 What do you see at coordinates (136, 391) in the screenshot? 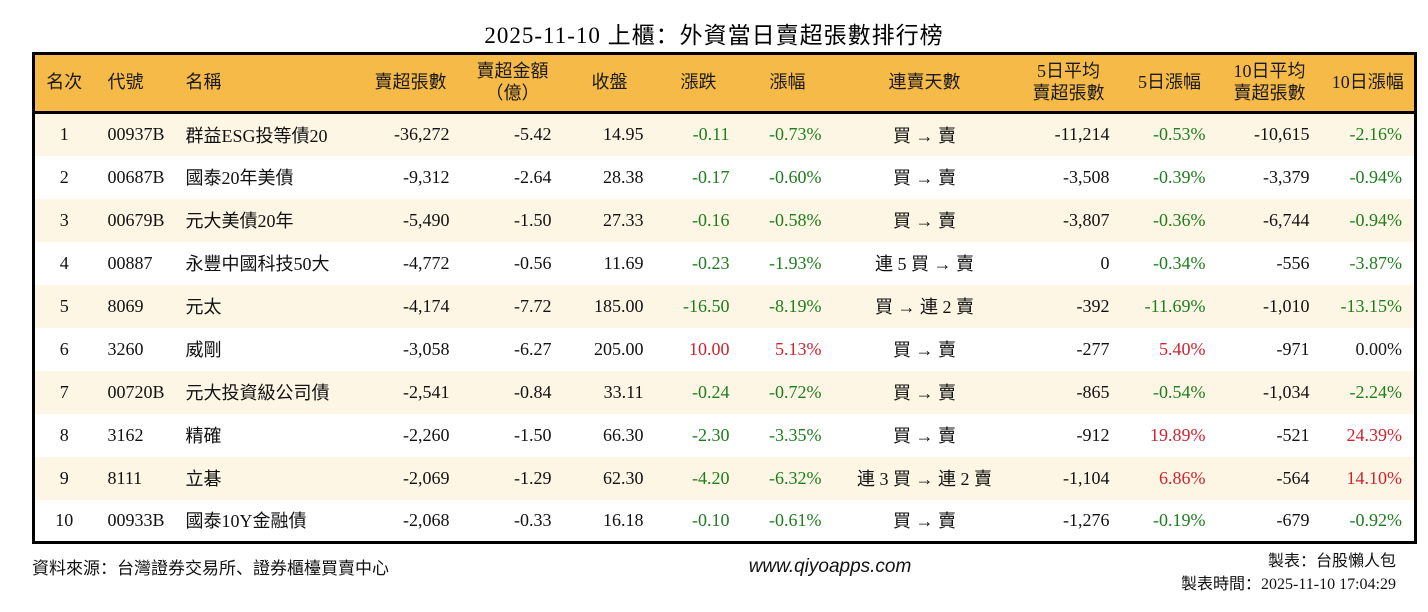
I see `cell-code: 00720B` at bounding box center [136, 391].